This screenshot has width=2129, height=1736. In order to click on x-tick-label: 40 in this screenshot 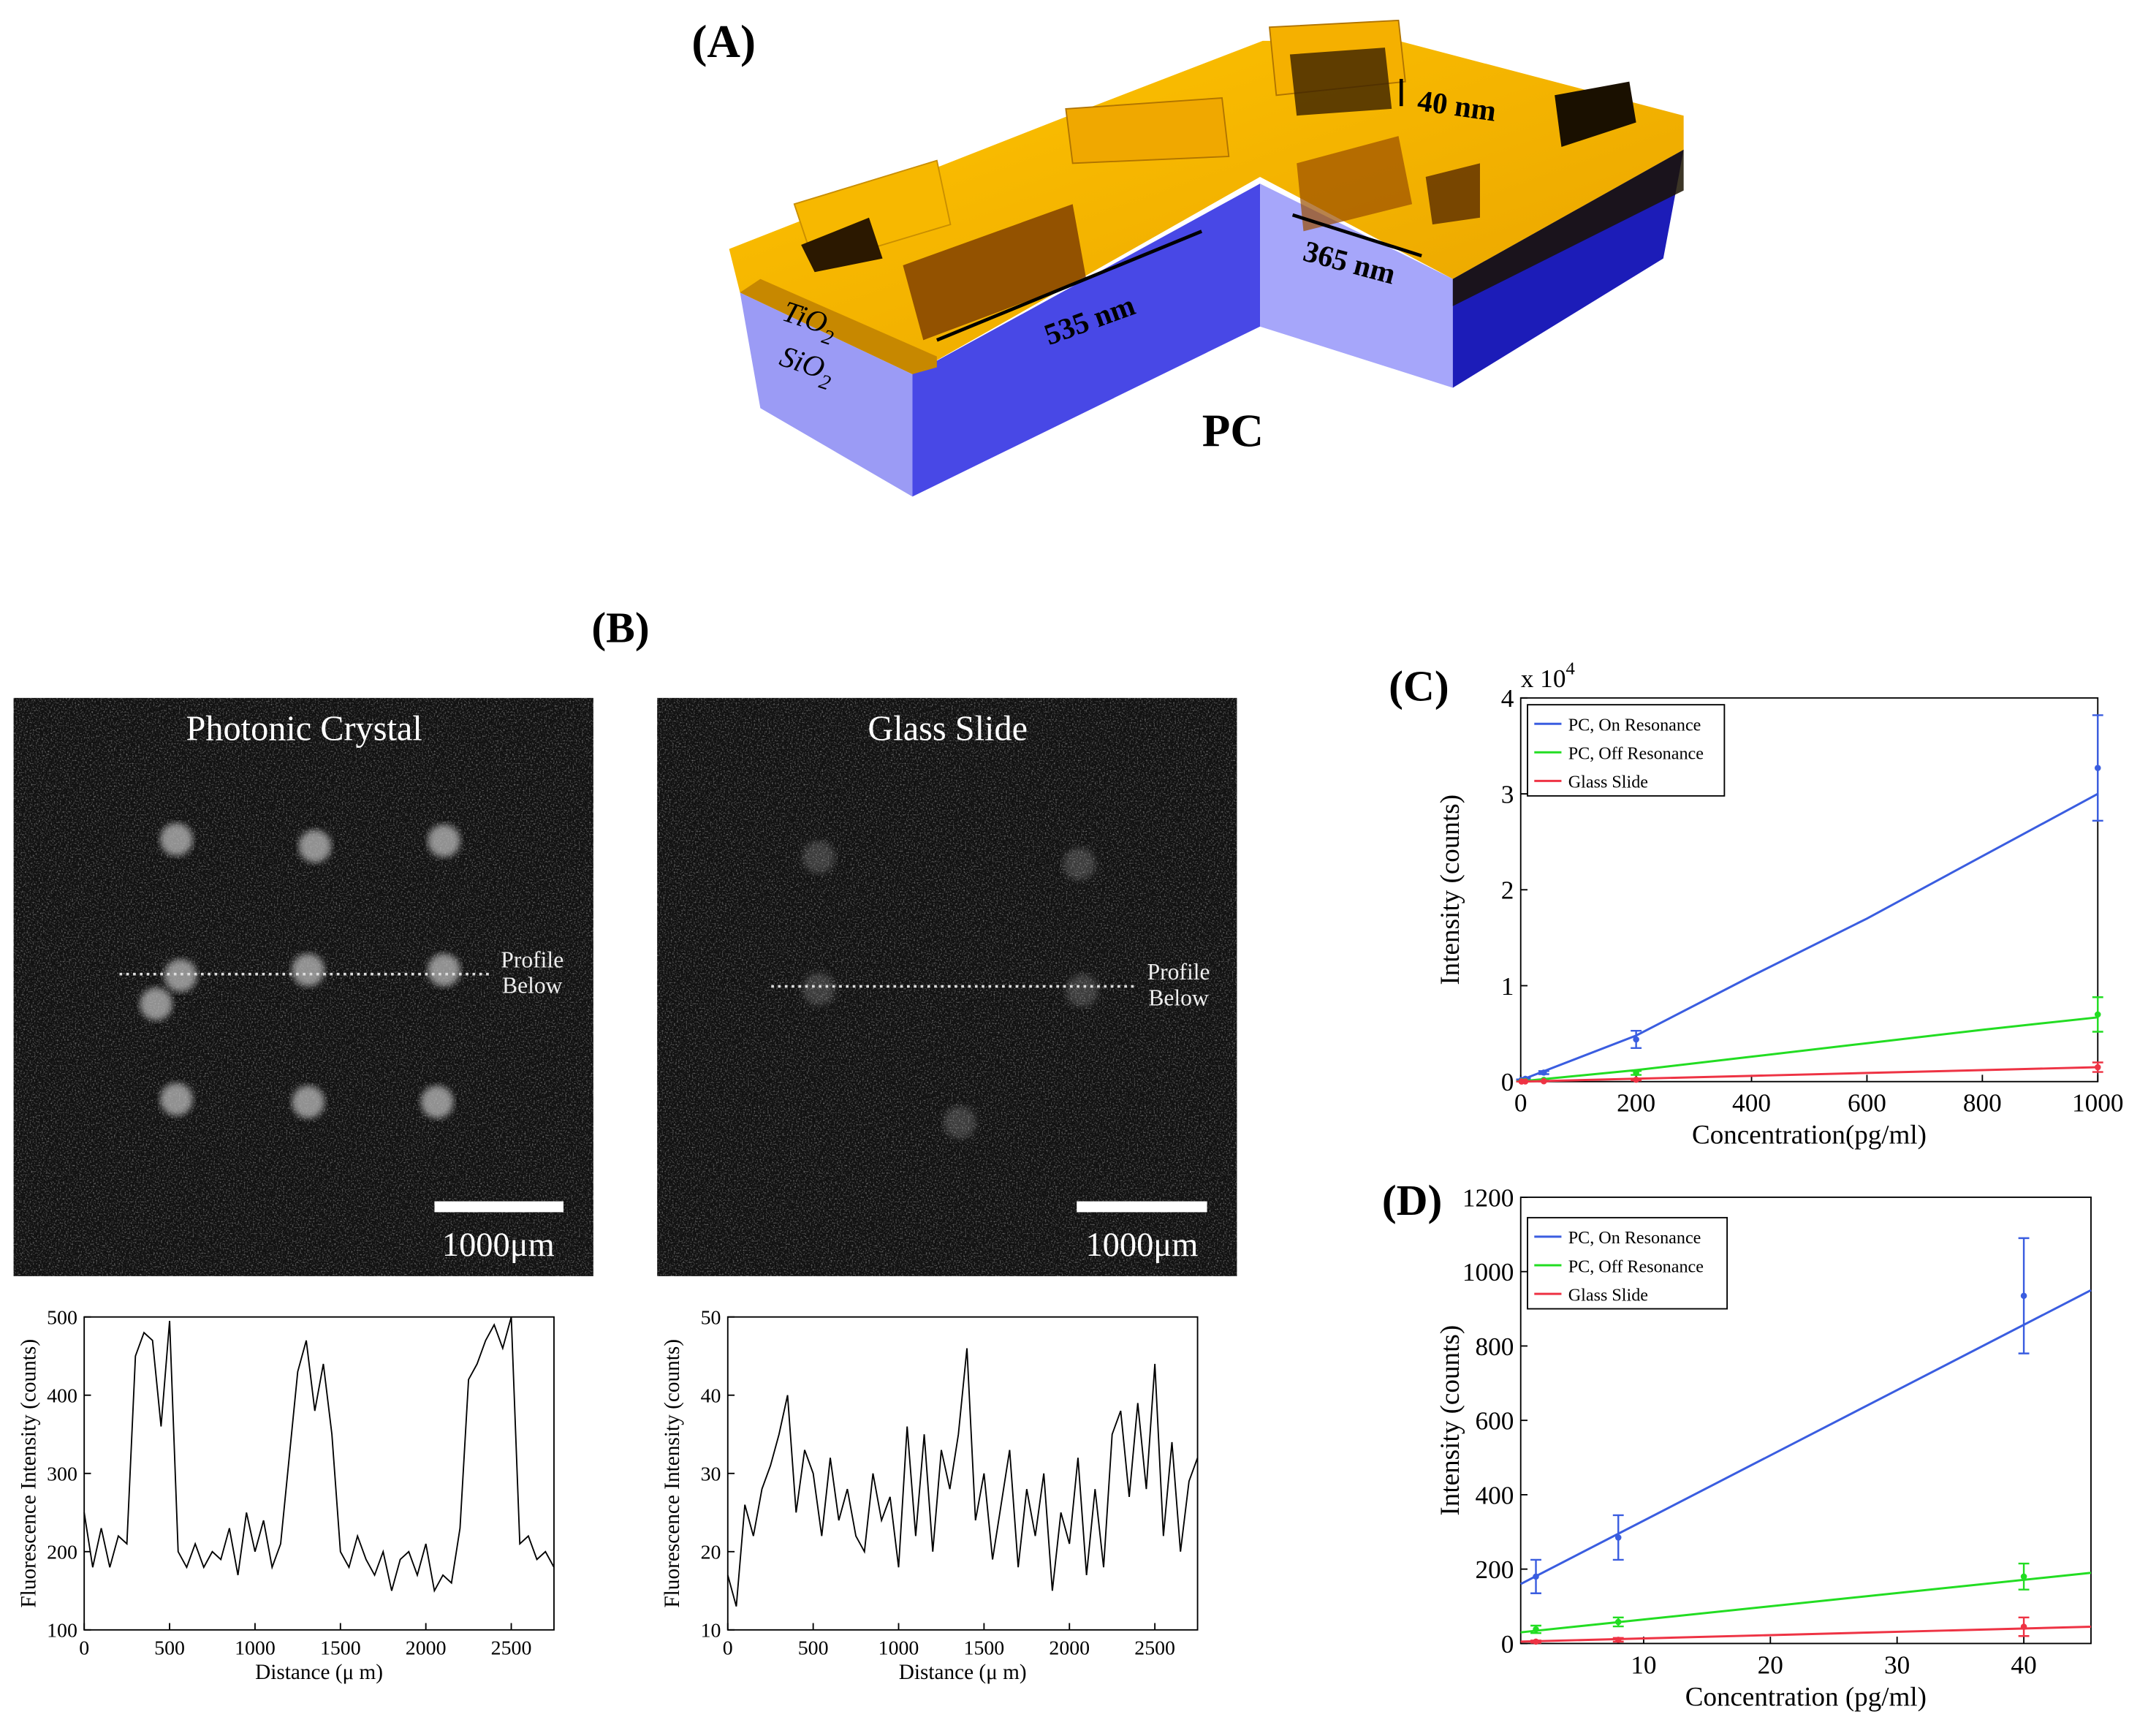, I will do `click(2023, 1664)`.